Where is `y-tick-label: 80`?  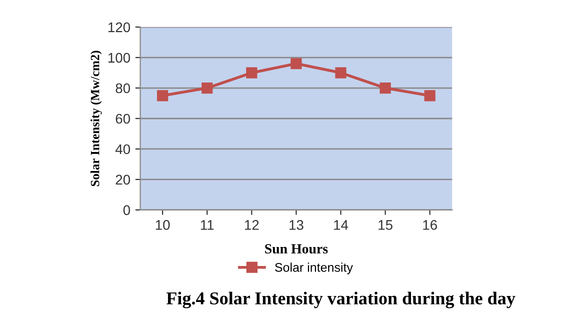 y-tick-label: 80 is located at coordinates (123, 88).